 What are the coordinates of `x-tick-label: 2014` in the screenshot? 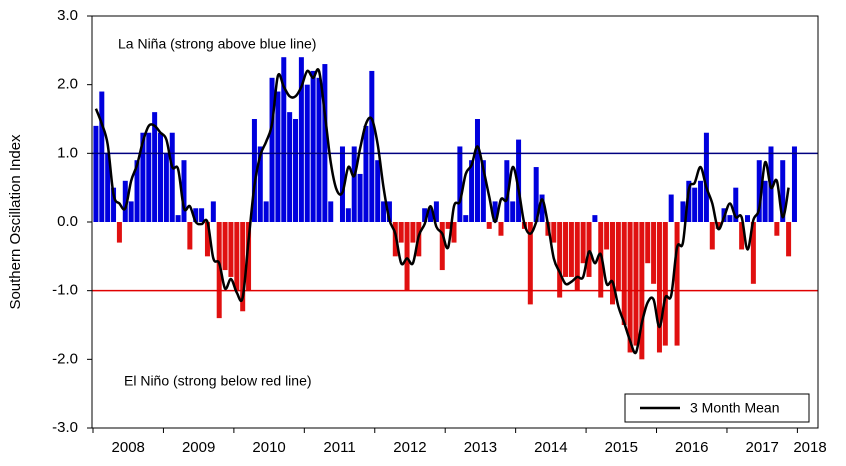 It's located at (550, 447).